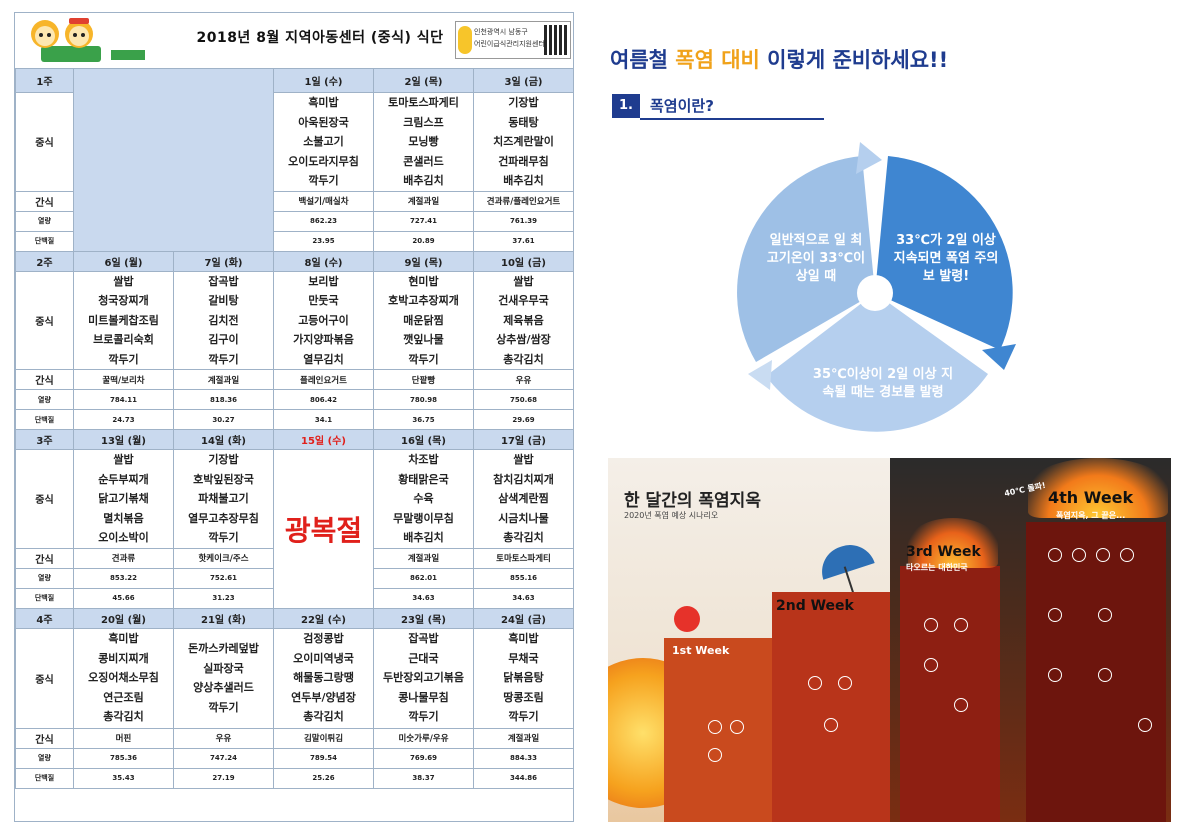 The height and width of the screenshot is (836, 1186). What do you see at coordinates (523, 439) in the screenshot?
I see `day-header: 17일 (금)` at bounding box center [523, 439].